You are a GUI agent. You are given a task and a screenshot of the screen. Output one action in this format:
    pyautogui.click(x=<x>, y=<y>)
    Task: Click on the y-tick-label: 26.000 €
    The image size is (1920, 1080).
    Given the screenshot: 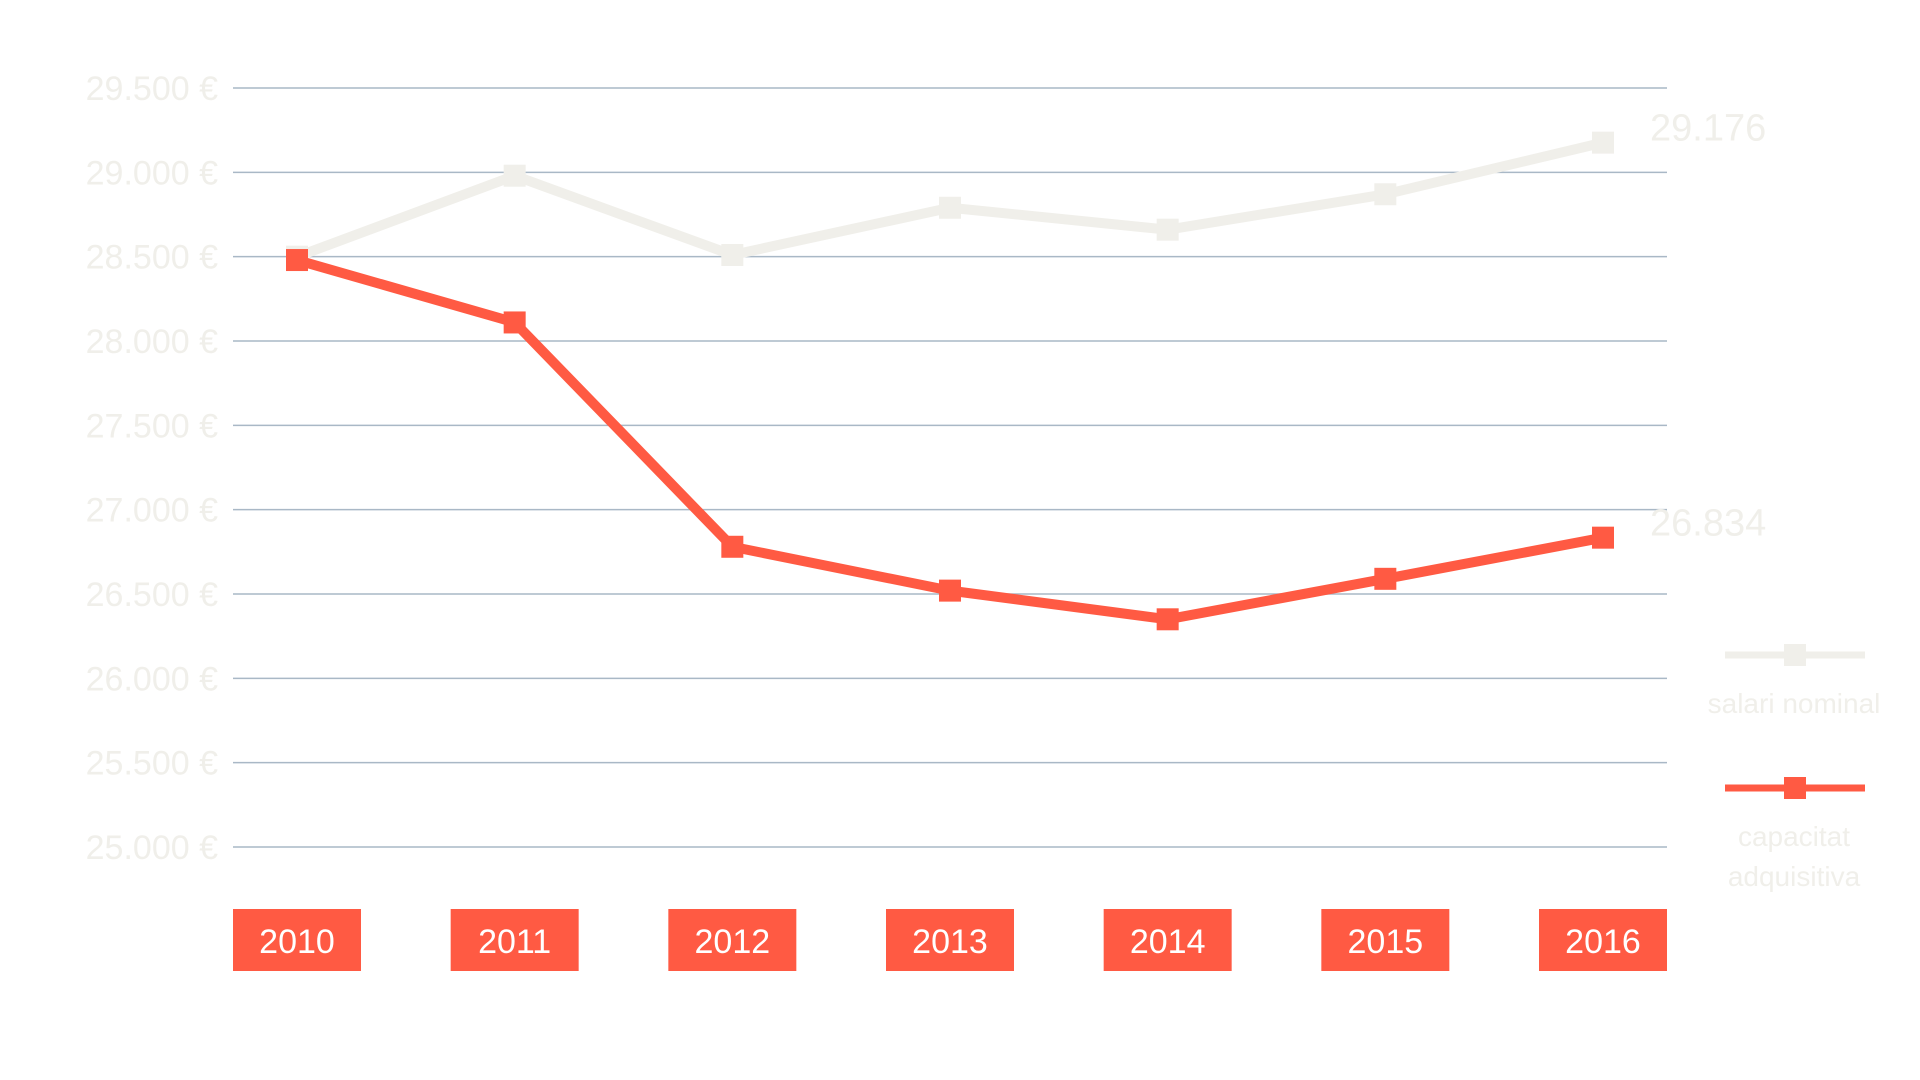 What is the action you would take?
    pyautogui.click(x=152, y=679)
    